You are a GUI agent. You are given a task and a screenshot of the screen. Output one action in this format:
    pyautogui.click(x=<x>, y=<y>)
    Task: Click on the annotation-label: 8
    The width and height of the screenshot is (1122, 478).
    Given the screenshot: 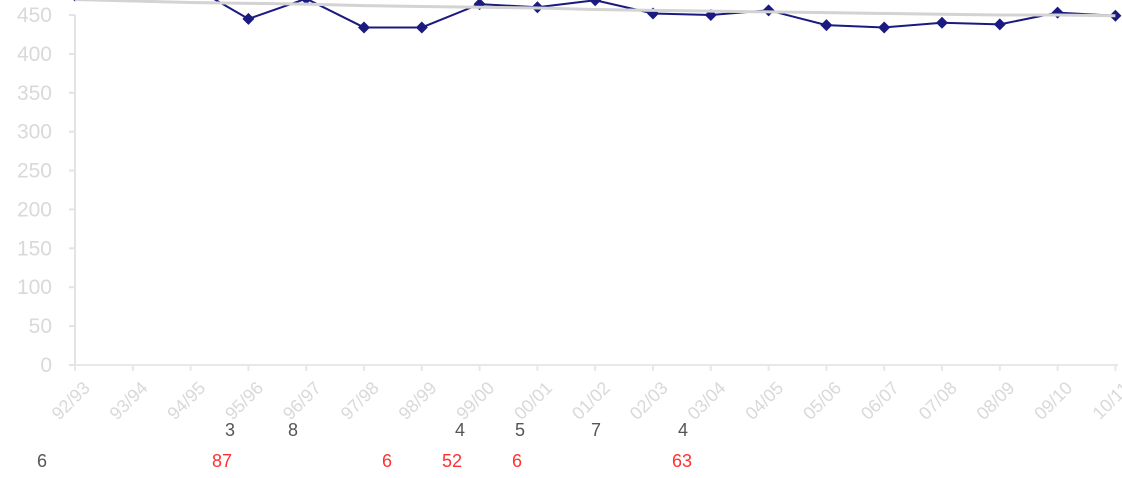 What is the action you would take?
    pyautogui.click(x=293, y=430)
    